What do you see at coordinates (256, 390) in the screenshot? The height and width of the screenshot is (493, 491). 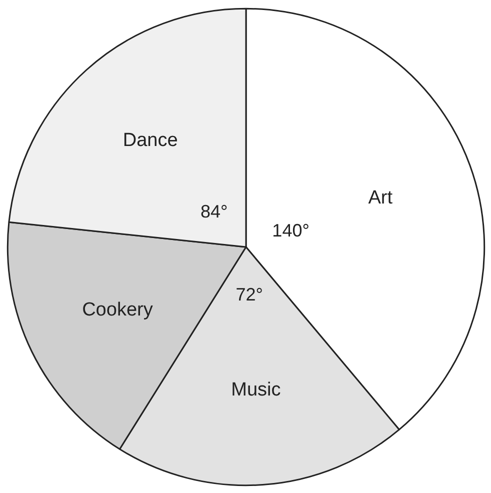 I see `slice-label: Music` at bounding box center [256, 390].